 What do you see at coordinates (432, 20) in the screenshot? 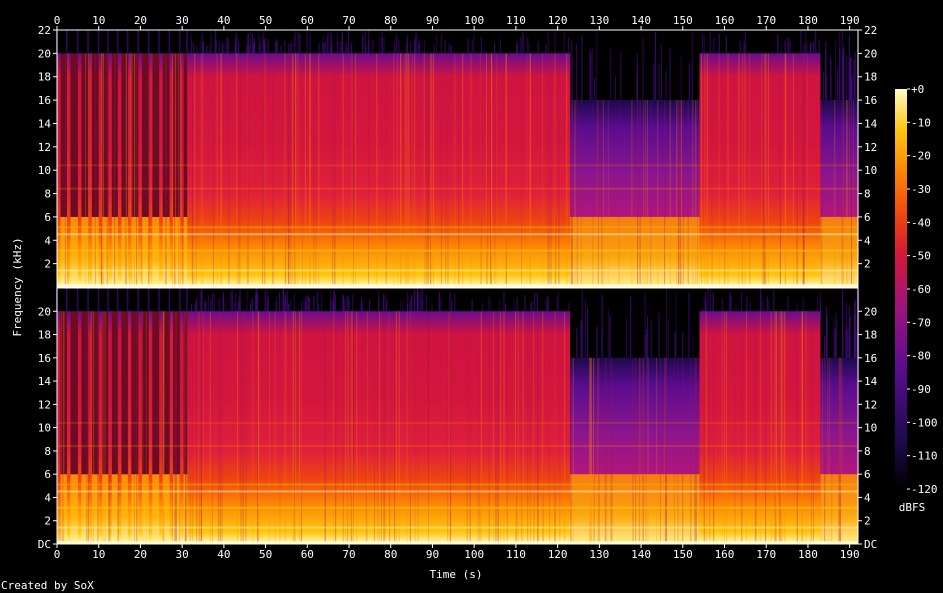
I see `x-tick-label-top: 90` at bounding box center [432, 20].